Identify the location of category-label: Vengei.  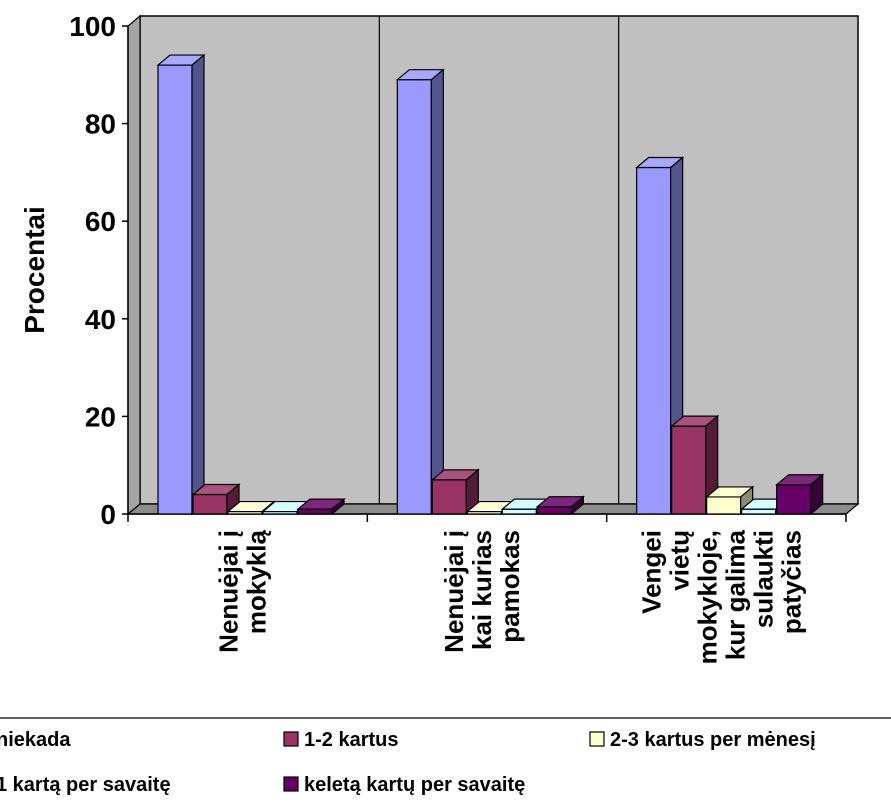
(651, 572).